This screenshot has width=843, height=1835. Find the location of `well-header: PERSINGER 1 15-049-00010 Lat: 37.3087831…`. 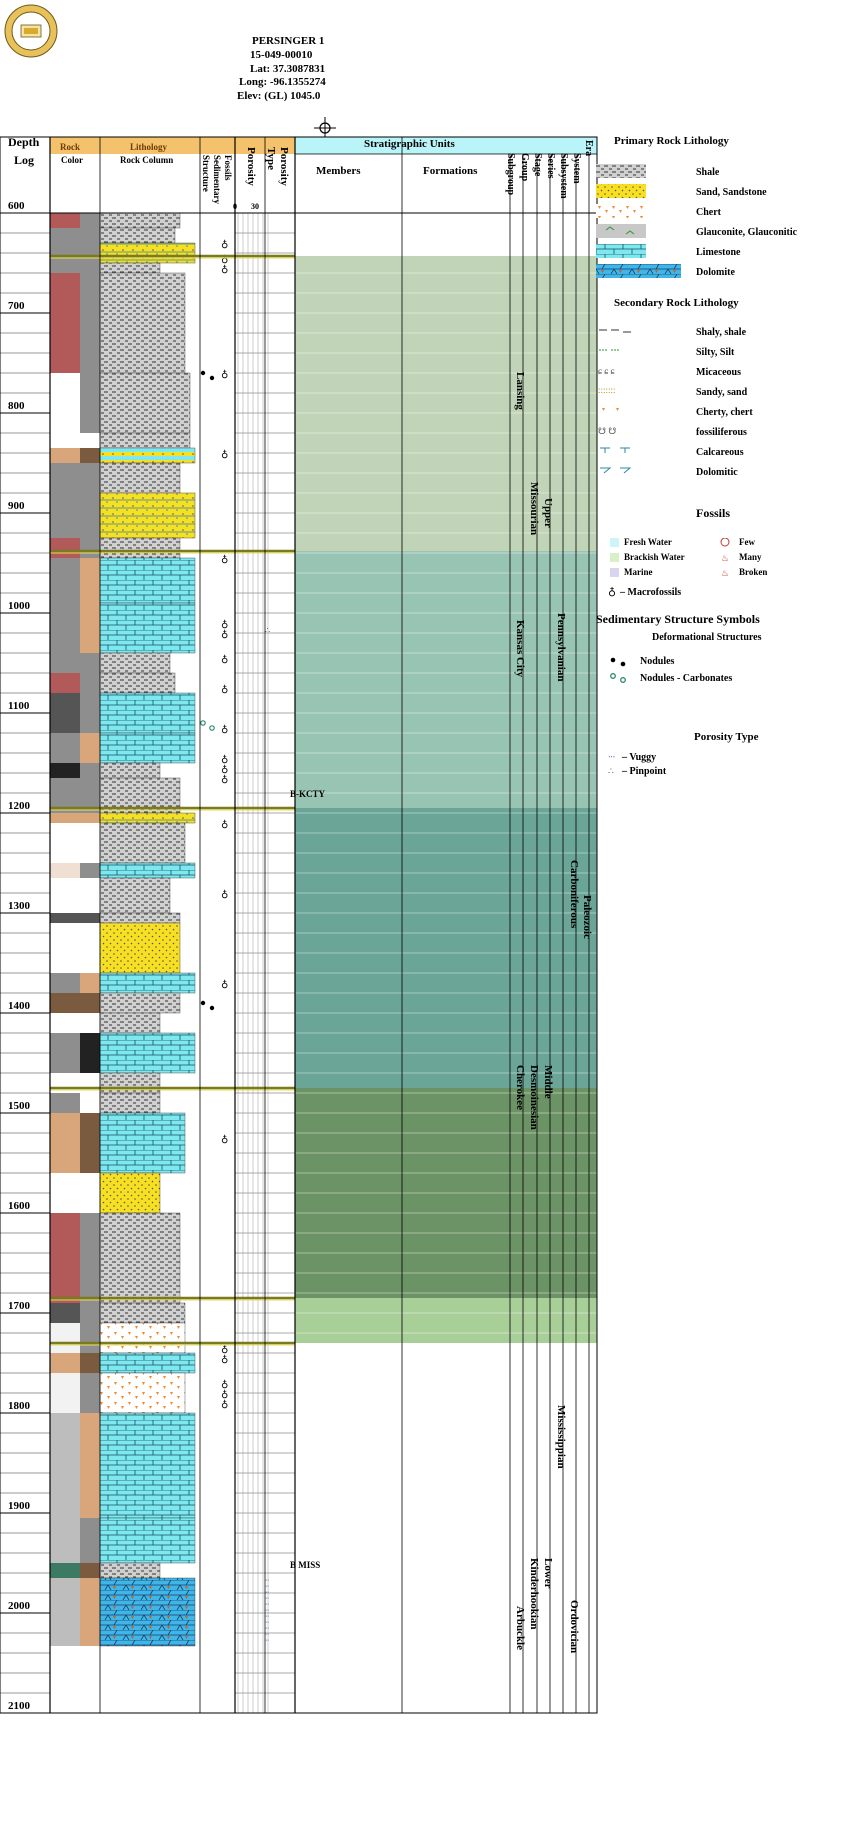

well-header: PERSINGER 1 15-049-00010 Lat: 37.3087831… is located at coordinates (320, 69).